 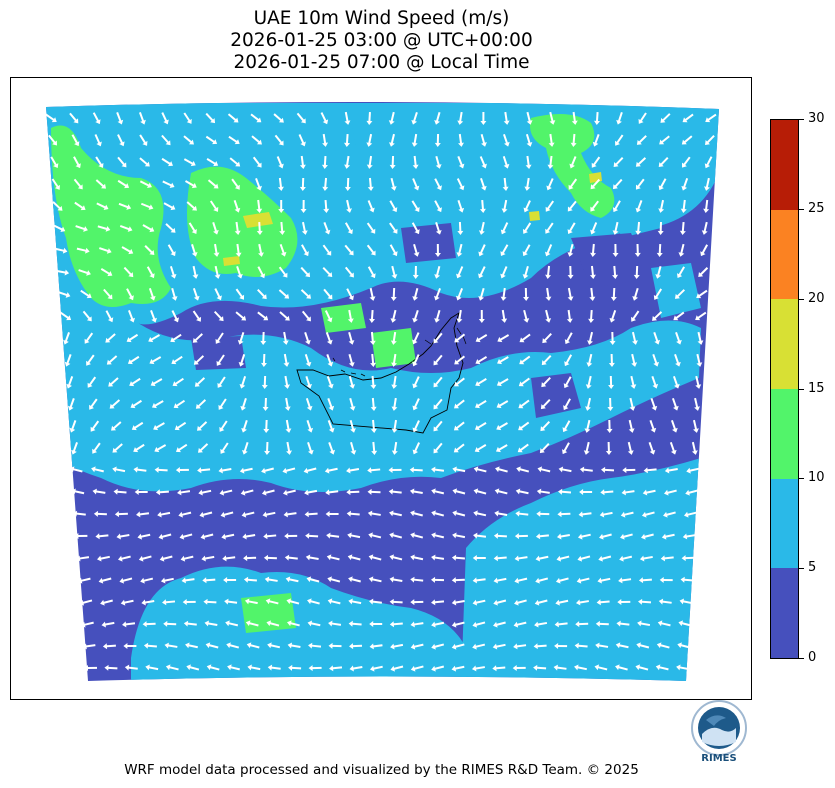 What do you see at coordinates (381, 18) in the screenshot?
I see `map-title: UAE 10m Wind Speed (m/s)` at bounding box center [381, 18].